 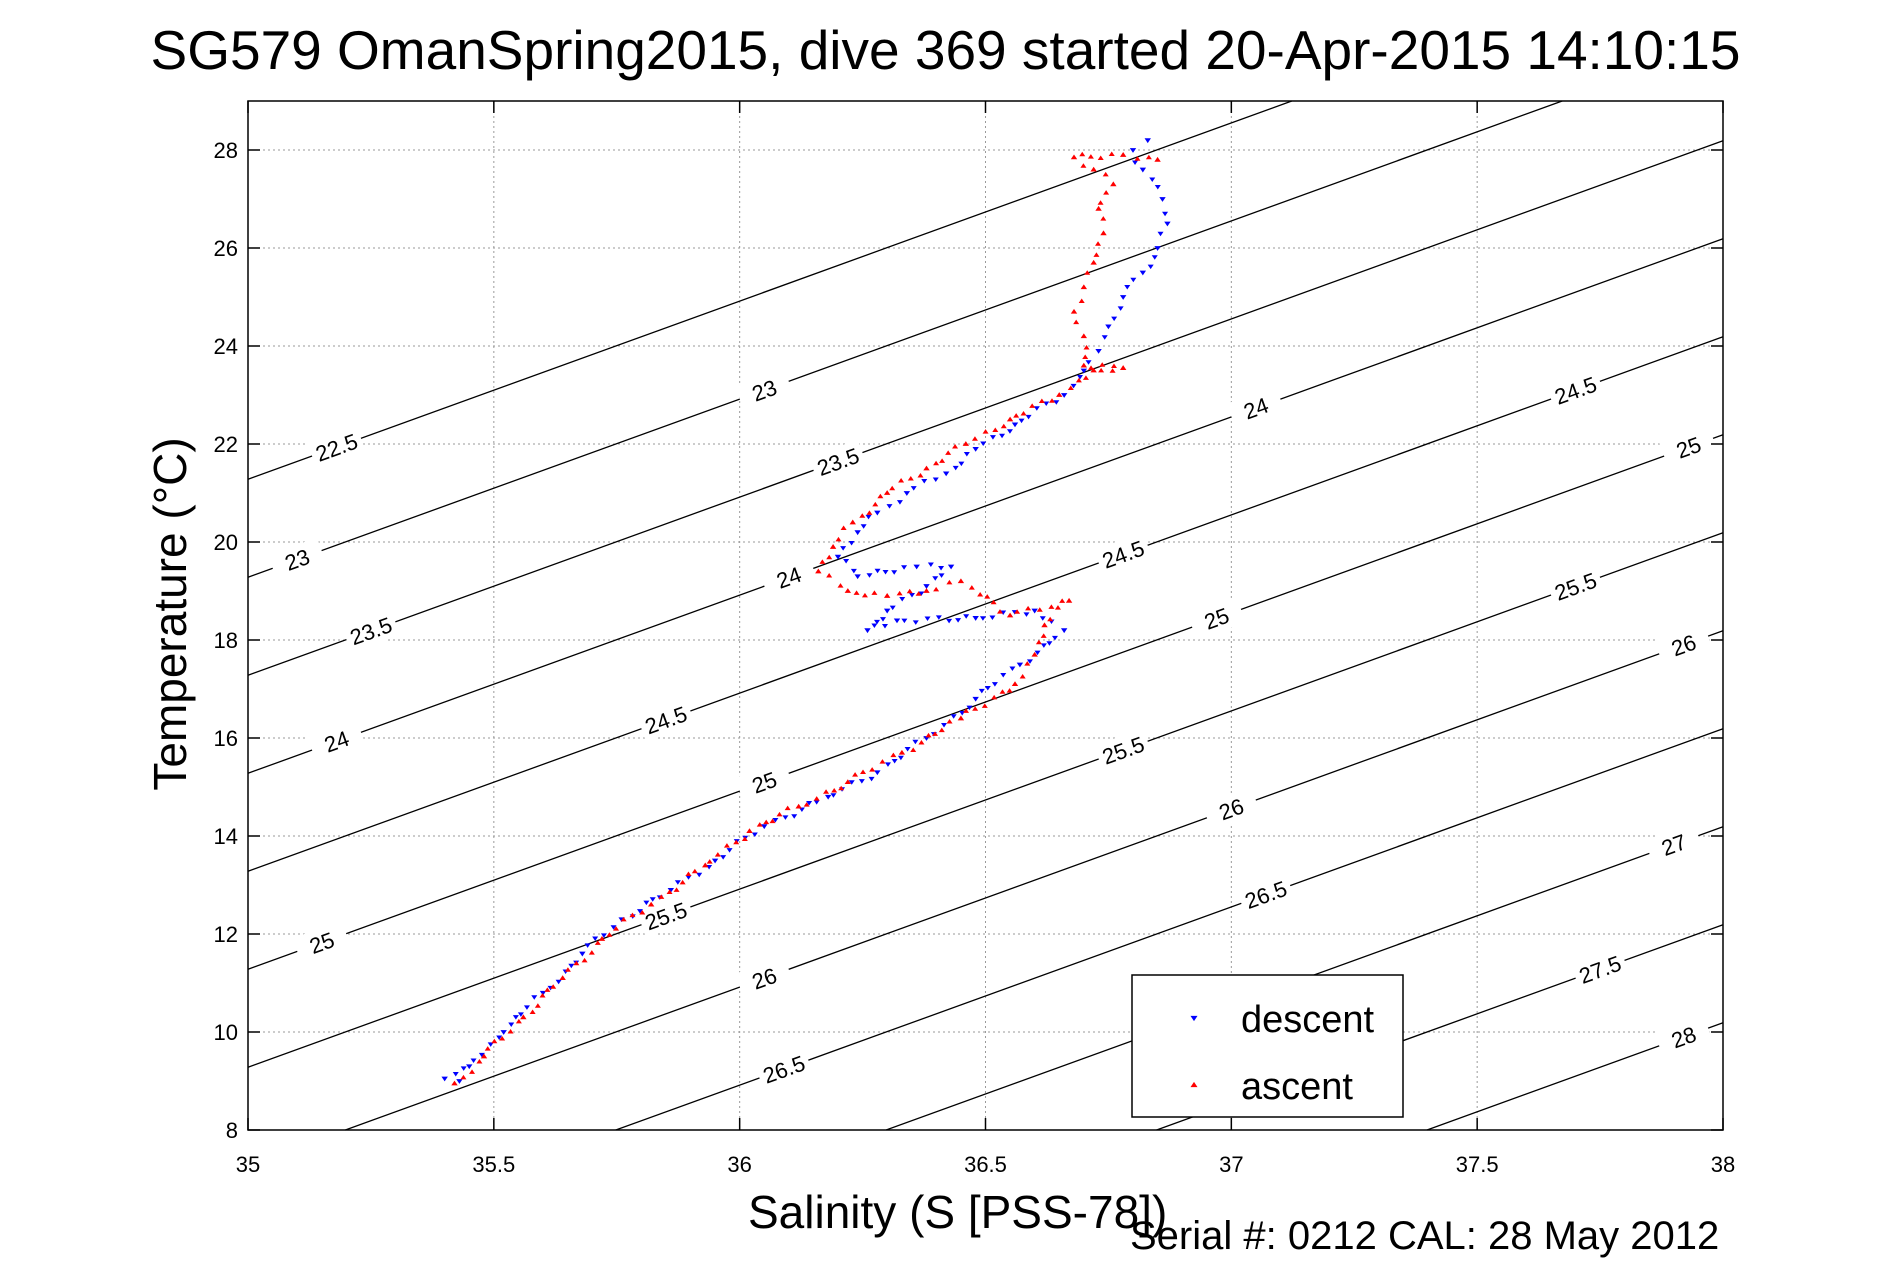 What do you see at coordinates (1267, 1046) in the screenshot?
I see `legend: descent ascent` at bounding box center [1267, 1046].